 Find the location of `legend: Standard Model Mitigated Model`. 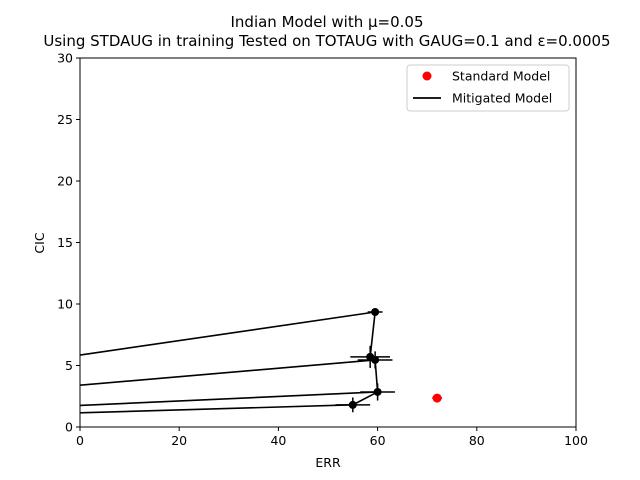

legend: Standard Model Mitigated Model is located at coordinates (488, 88).